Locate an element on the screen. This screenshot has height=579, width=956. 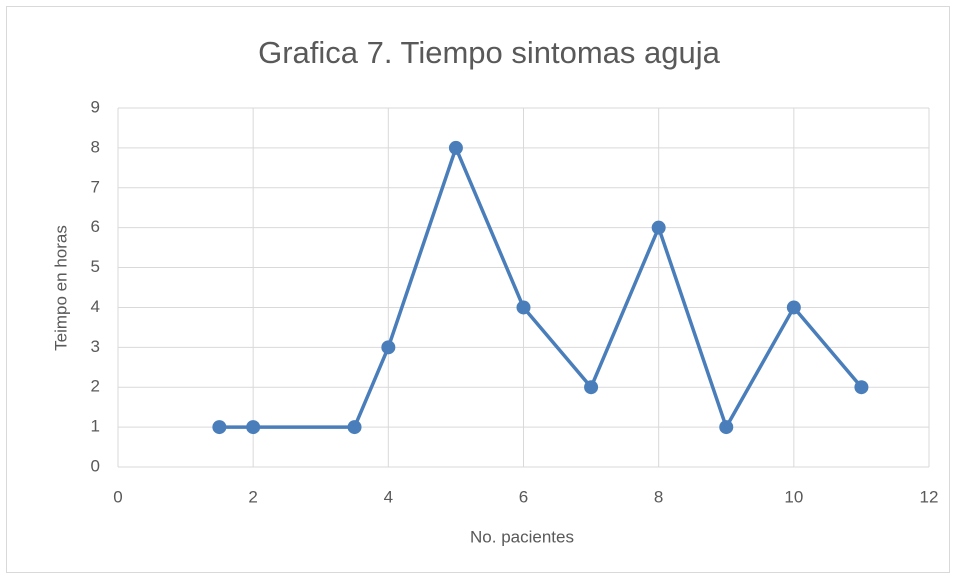
x-tick-label: 12 is located at coordinates (929, 496).